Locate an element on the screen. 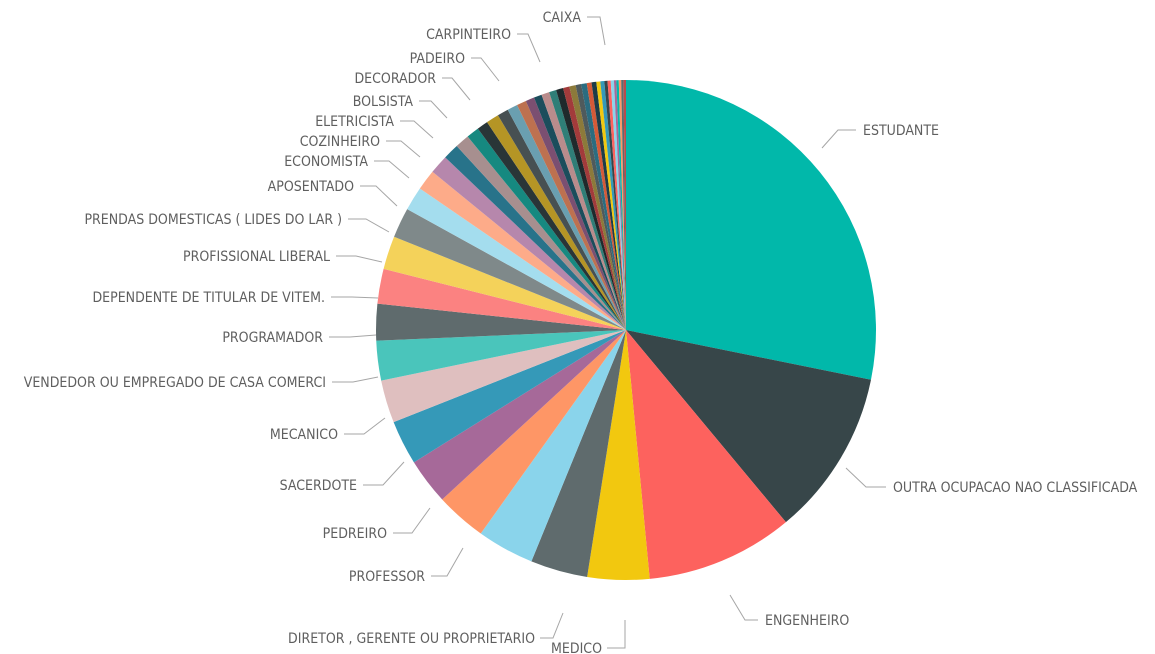  slice-label-2: OUTRA OCUPACAO NAO CLASSIFICADA is located at coordinates (1015, 488).